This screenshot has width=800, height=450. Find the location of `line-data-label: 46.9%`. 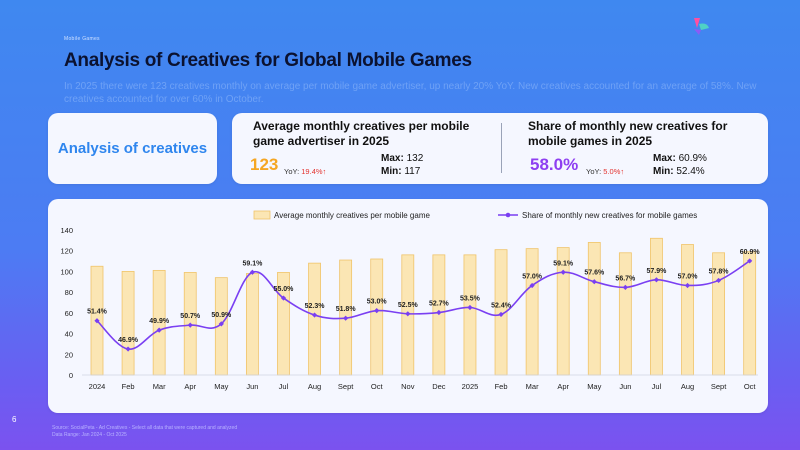

line-data-label: 46.9% is located at coordinates (128, 340).